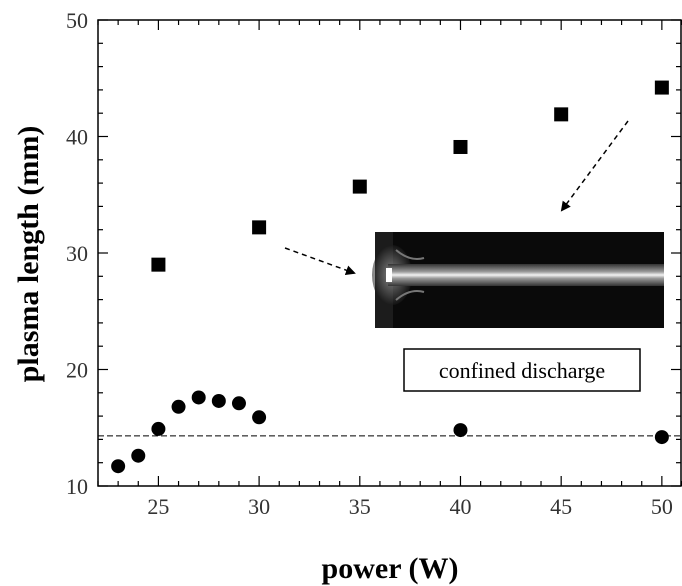  What do you see at coordinates (320, 261) in the screenshot?
I see `arrow-to-inset` at bounding box center [320, 261].